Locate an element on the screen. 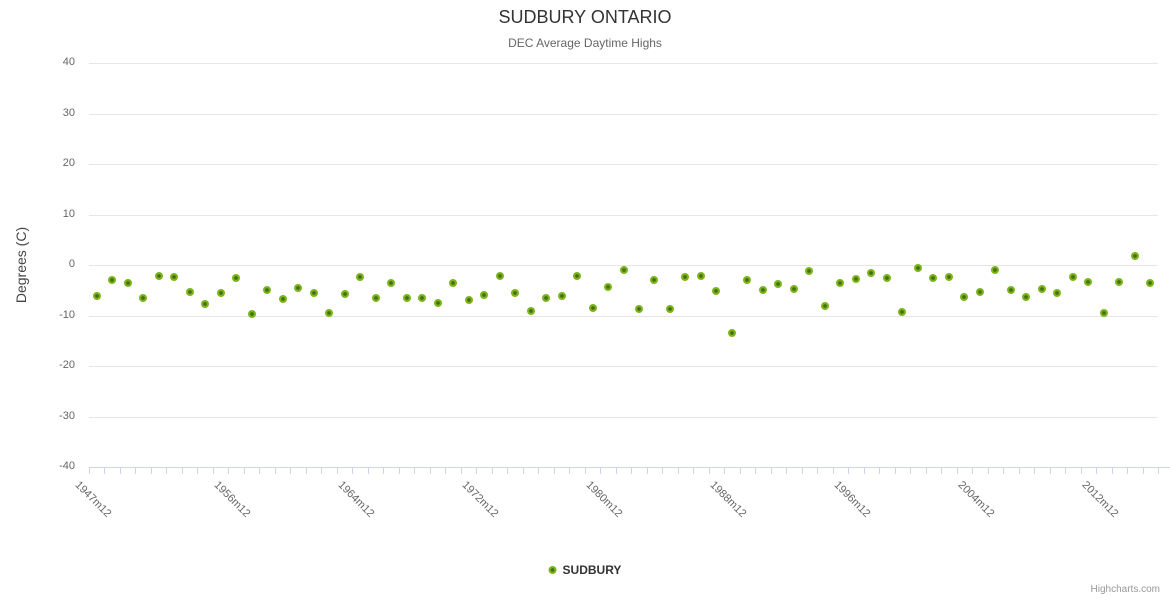 The width and height of the screenshot is (1170, 600). y-tick-label: 0 is located at coordinates (71, 264).